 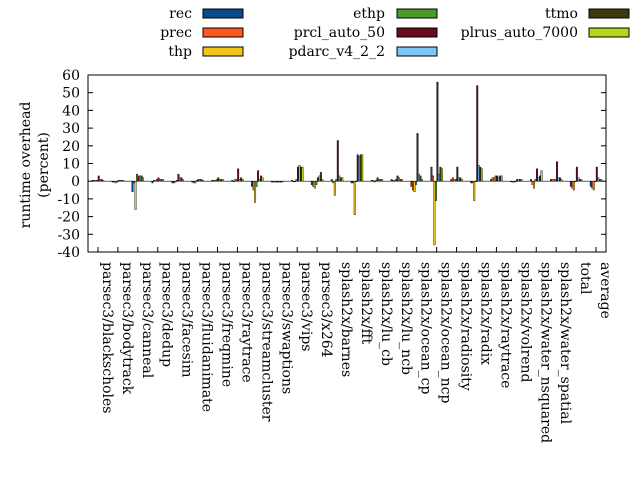 I want to click on legend-swatch-prec, so click(x=223, y=32).